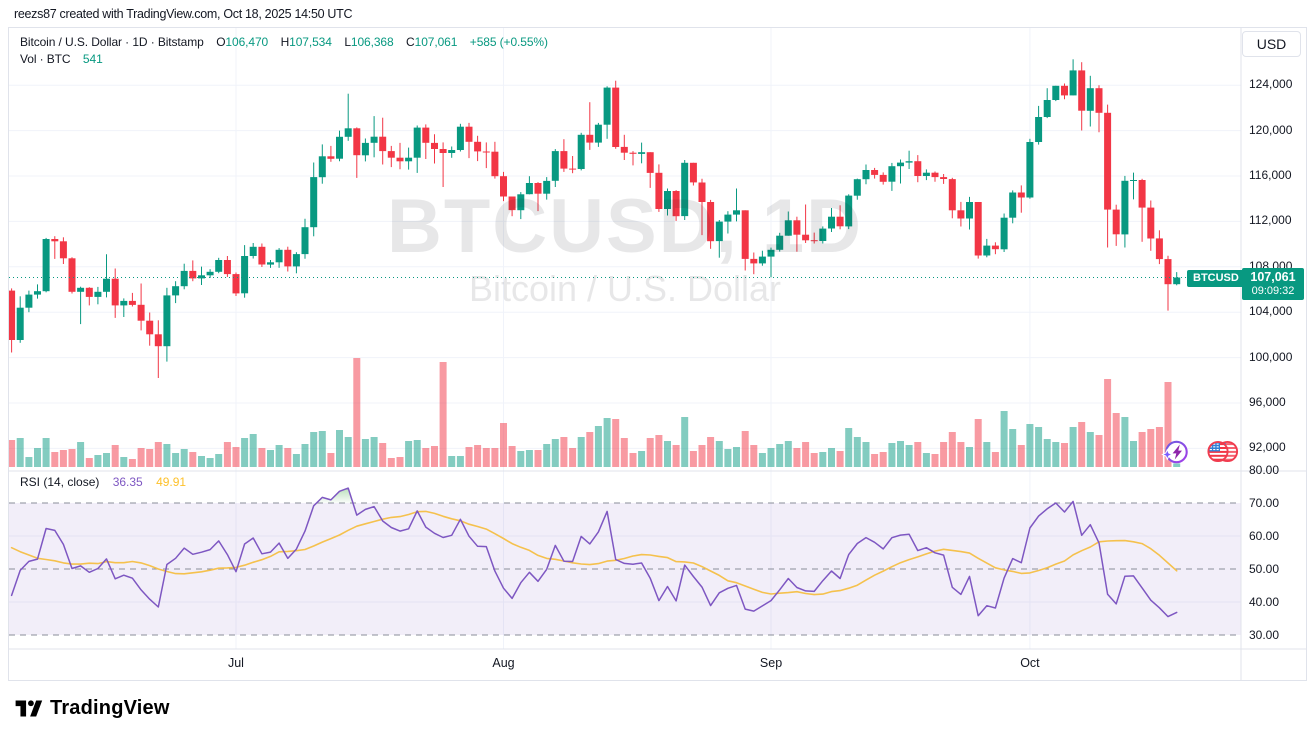  What do you see at coordinates (771, 663) in the screenshot?
I see `time-axis-label: Sep` at bounding box center [771, 663].